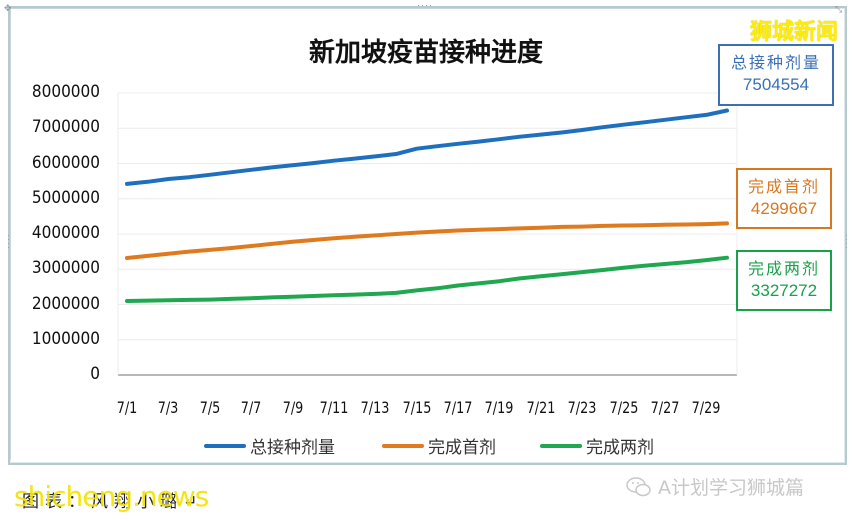 The width and height of the screenshot is (852, 521). Describe the element at coordinates (783, 186) in the screenshot. I see `callout-first-label: 完成首剂` at that location.